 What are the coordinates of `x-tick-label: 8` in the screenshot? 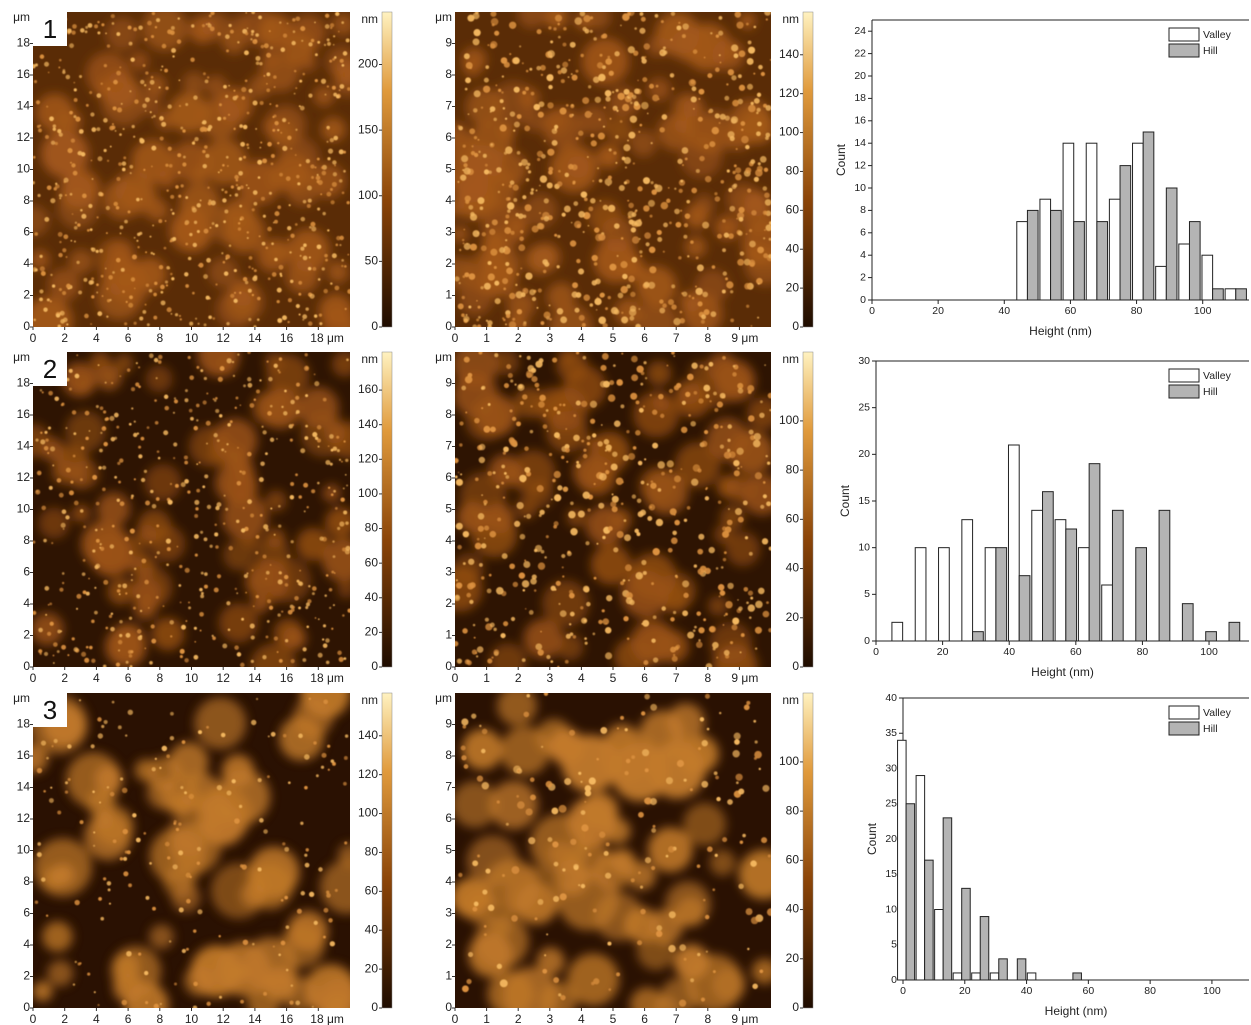 It's located at (707, 338).